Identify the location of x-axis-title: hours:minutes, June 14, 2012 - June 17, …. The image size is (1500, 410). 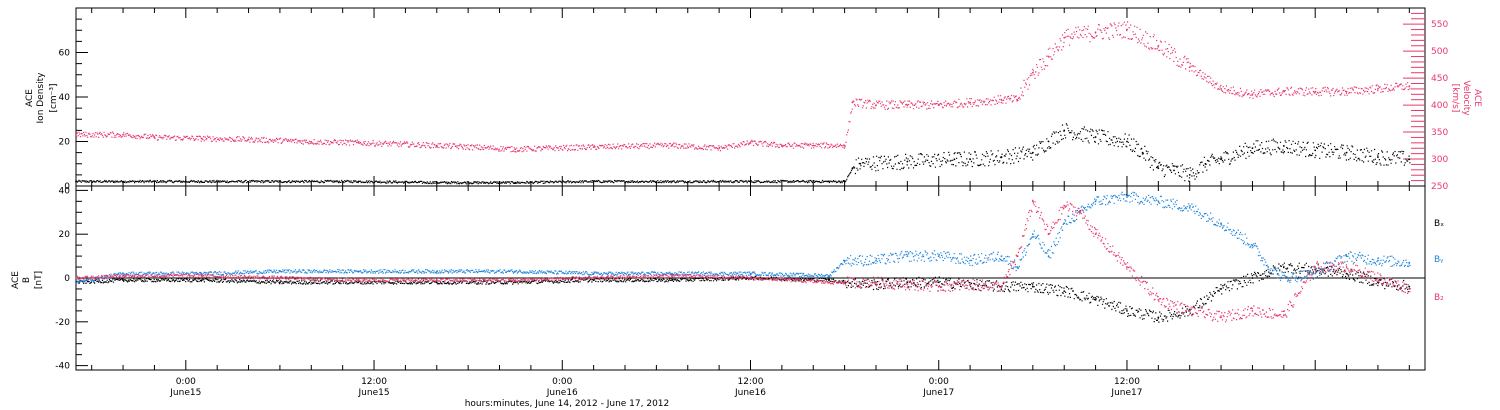
(567, 404).